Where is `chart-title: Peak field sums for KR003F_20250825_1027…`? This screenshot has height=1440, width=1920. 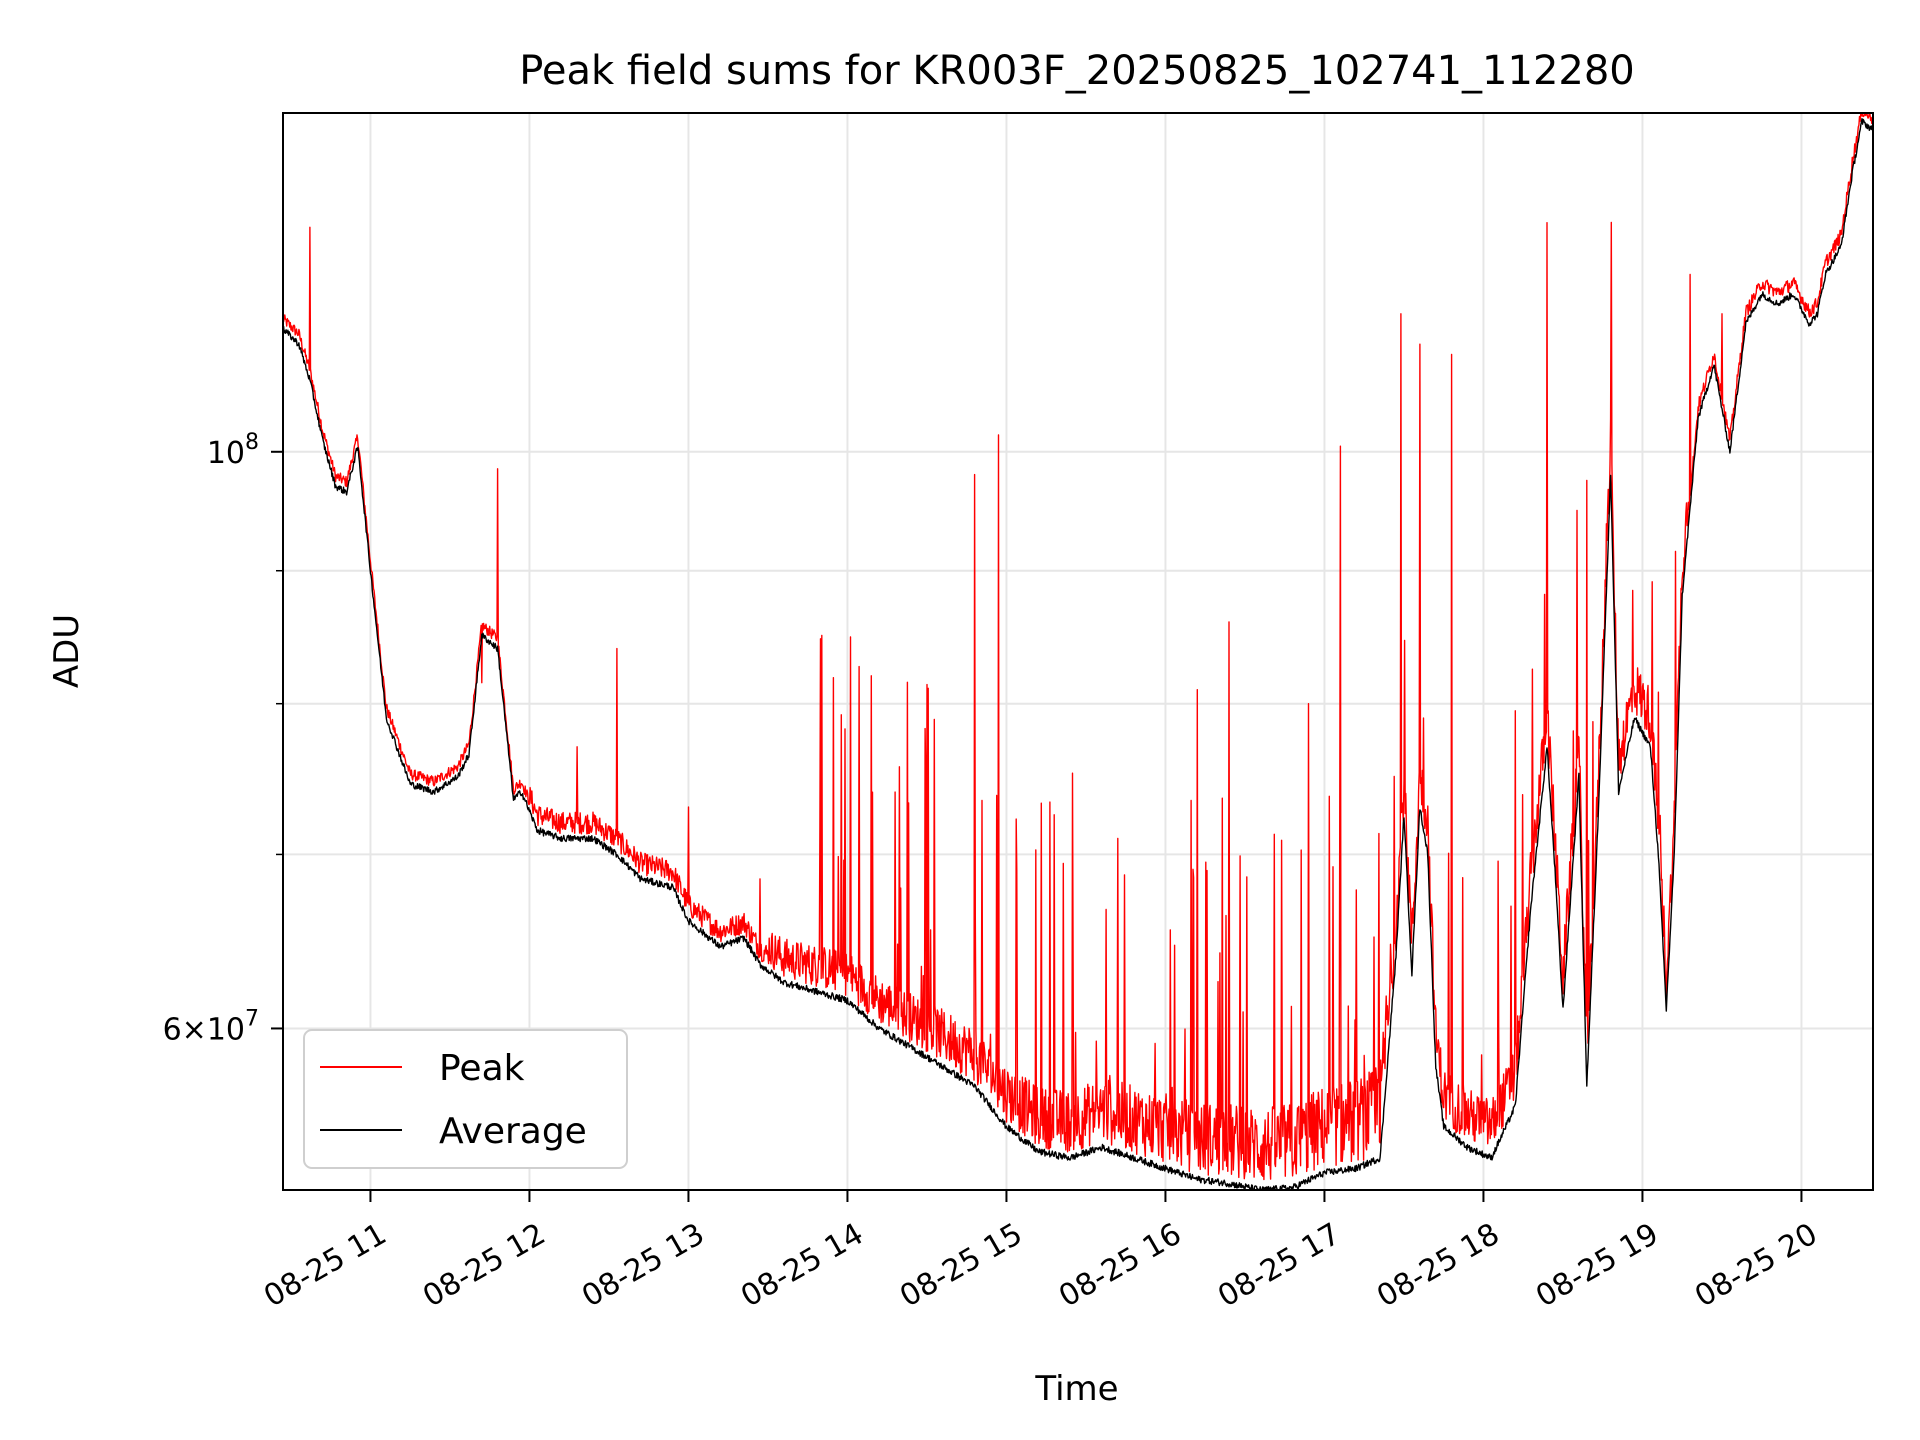 chart-title: Peak field sums for KR003F_20250825_1027… is located at coordinates (1077, 71).